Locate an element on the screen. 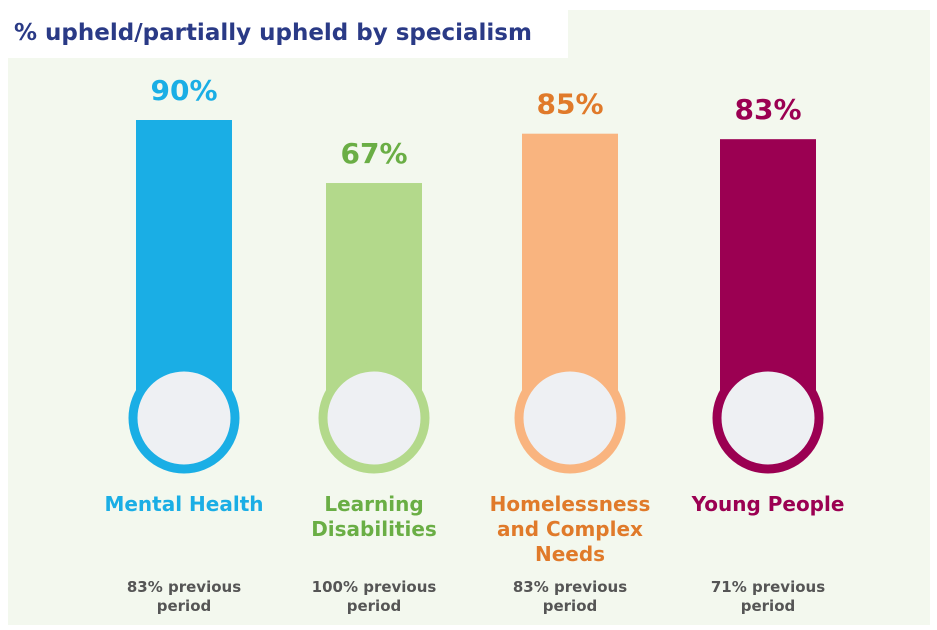 This screenshot has height=630, width=937. previous-period: 71% previous period is located at coordinates (768, 596).